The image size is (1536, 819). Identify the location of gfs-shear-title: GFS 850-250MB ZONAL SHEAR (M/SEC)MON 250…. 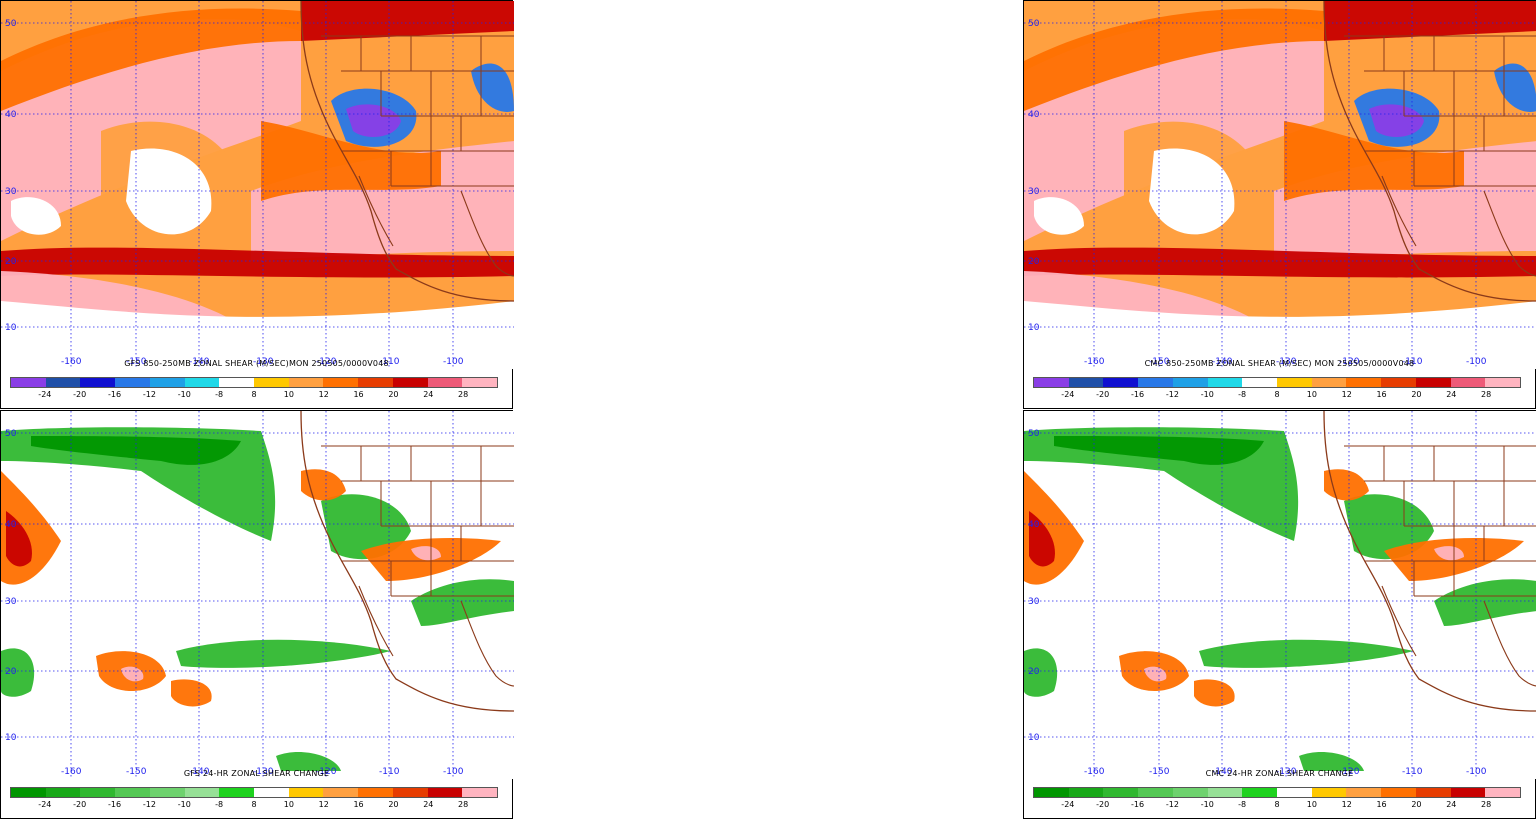
(256, 363).